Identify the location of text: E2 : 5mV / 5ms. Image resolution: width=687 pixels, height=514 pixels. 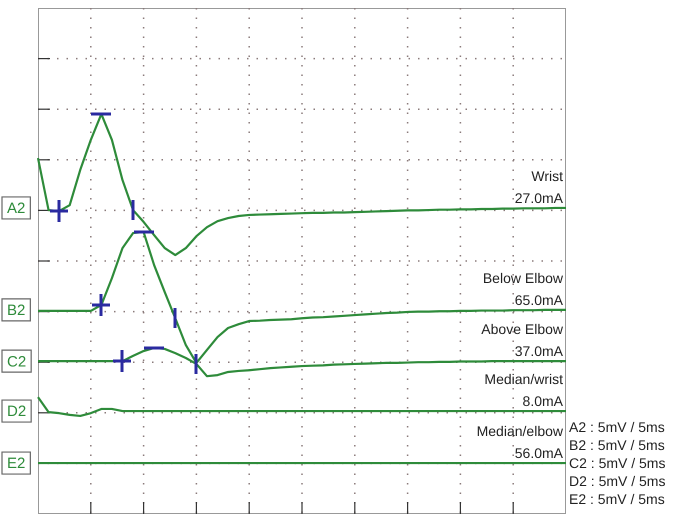
(617, 498).